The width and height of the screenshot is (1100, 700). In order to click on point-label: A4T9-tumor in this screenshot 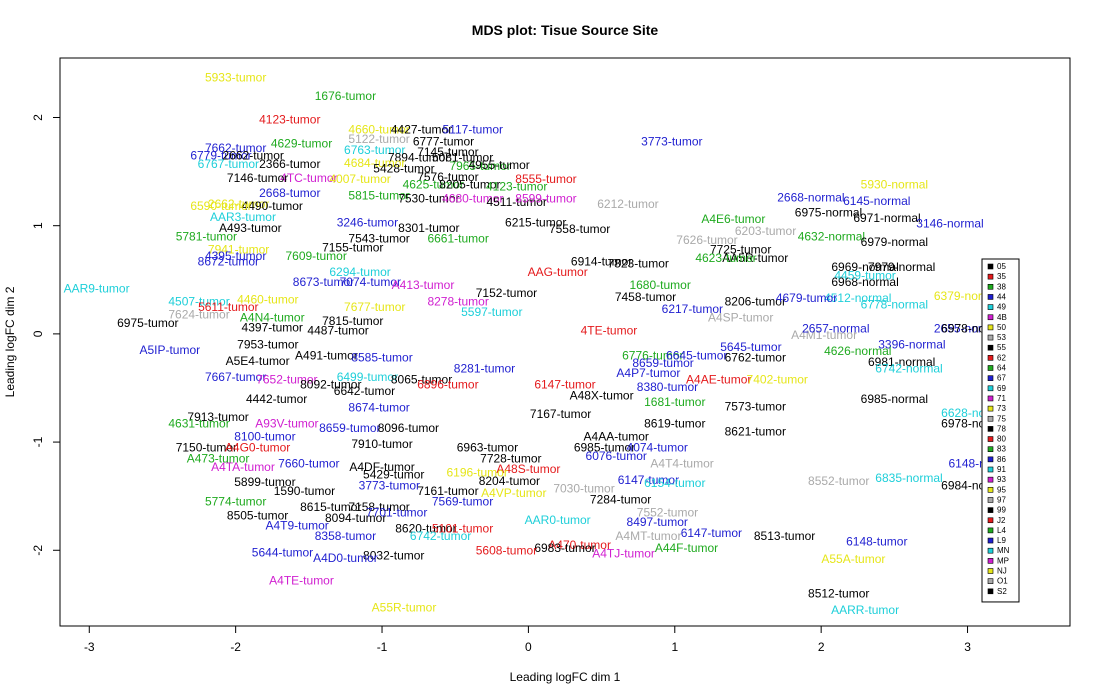, I will do `click(296, 525)`.